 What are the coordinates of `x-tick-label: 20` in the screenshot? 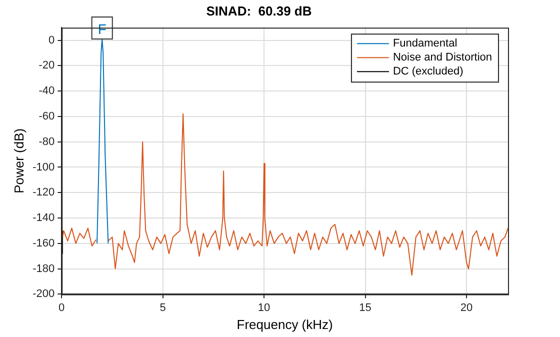 It's located at (466, 308).